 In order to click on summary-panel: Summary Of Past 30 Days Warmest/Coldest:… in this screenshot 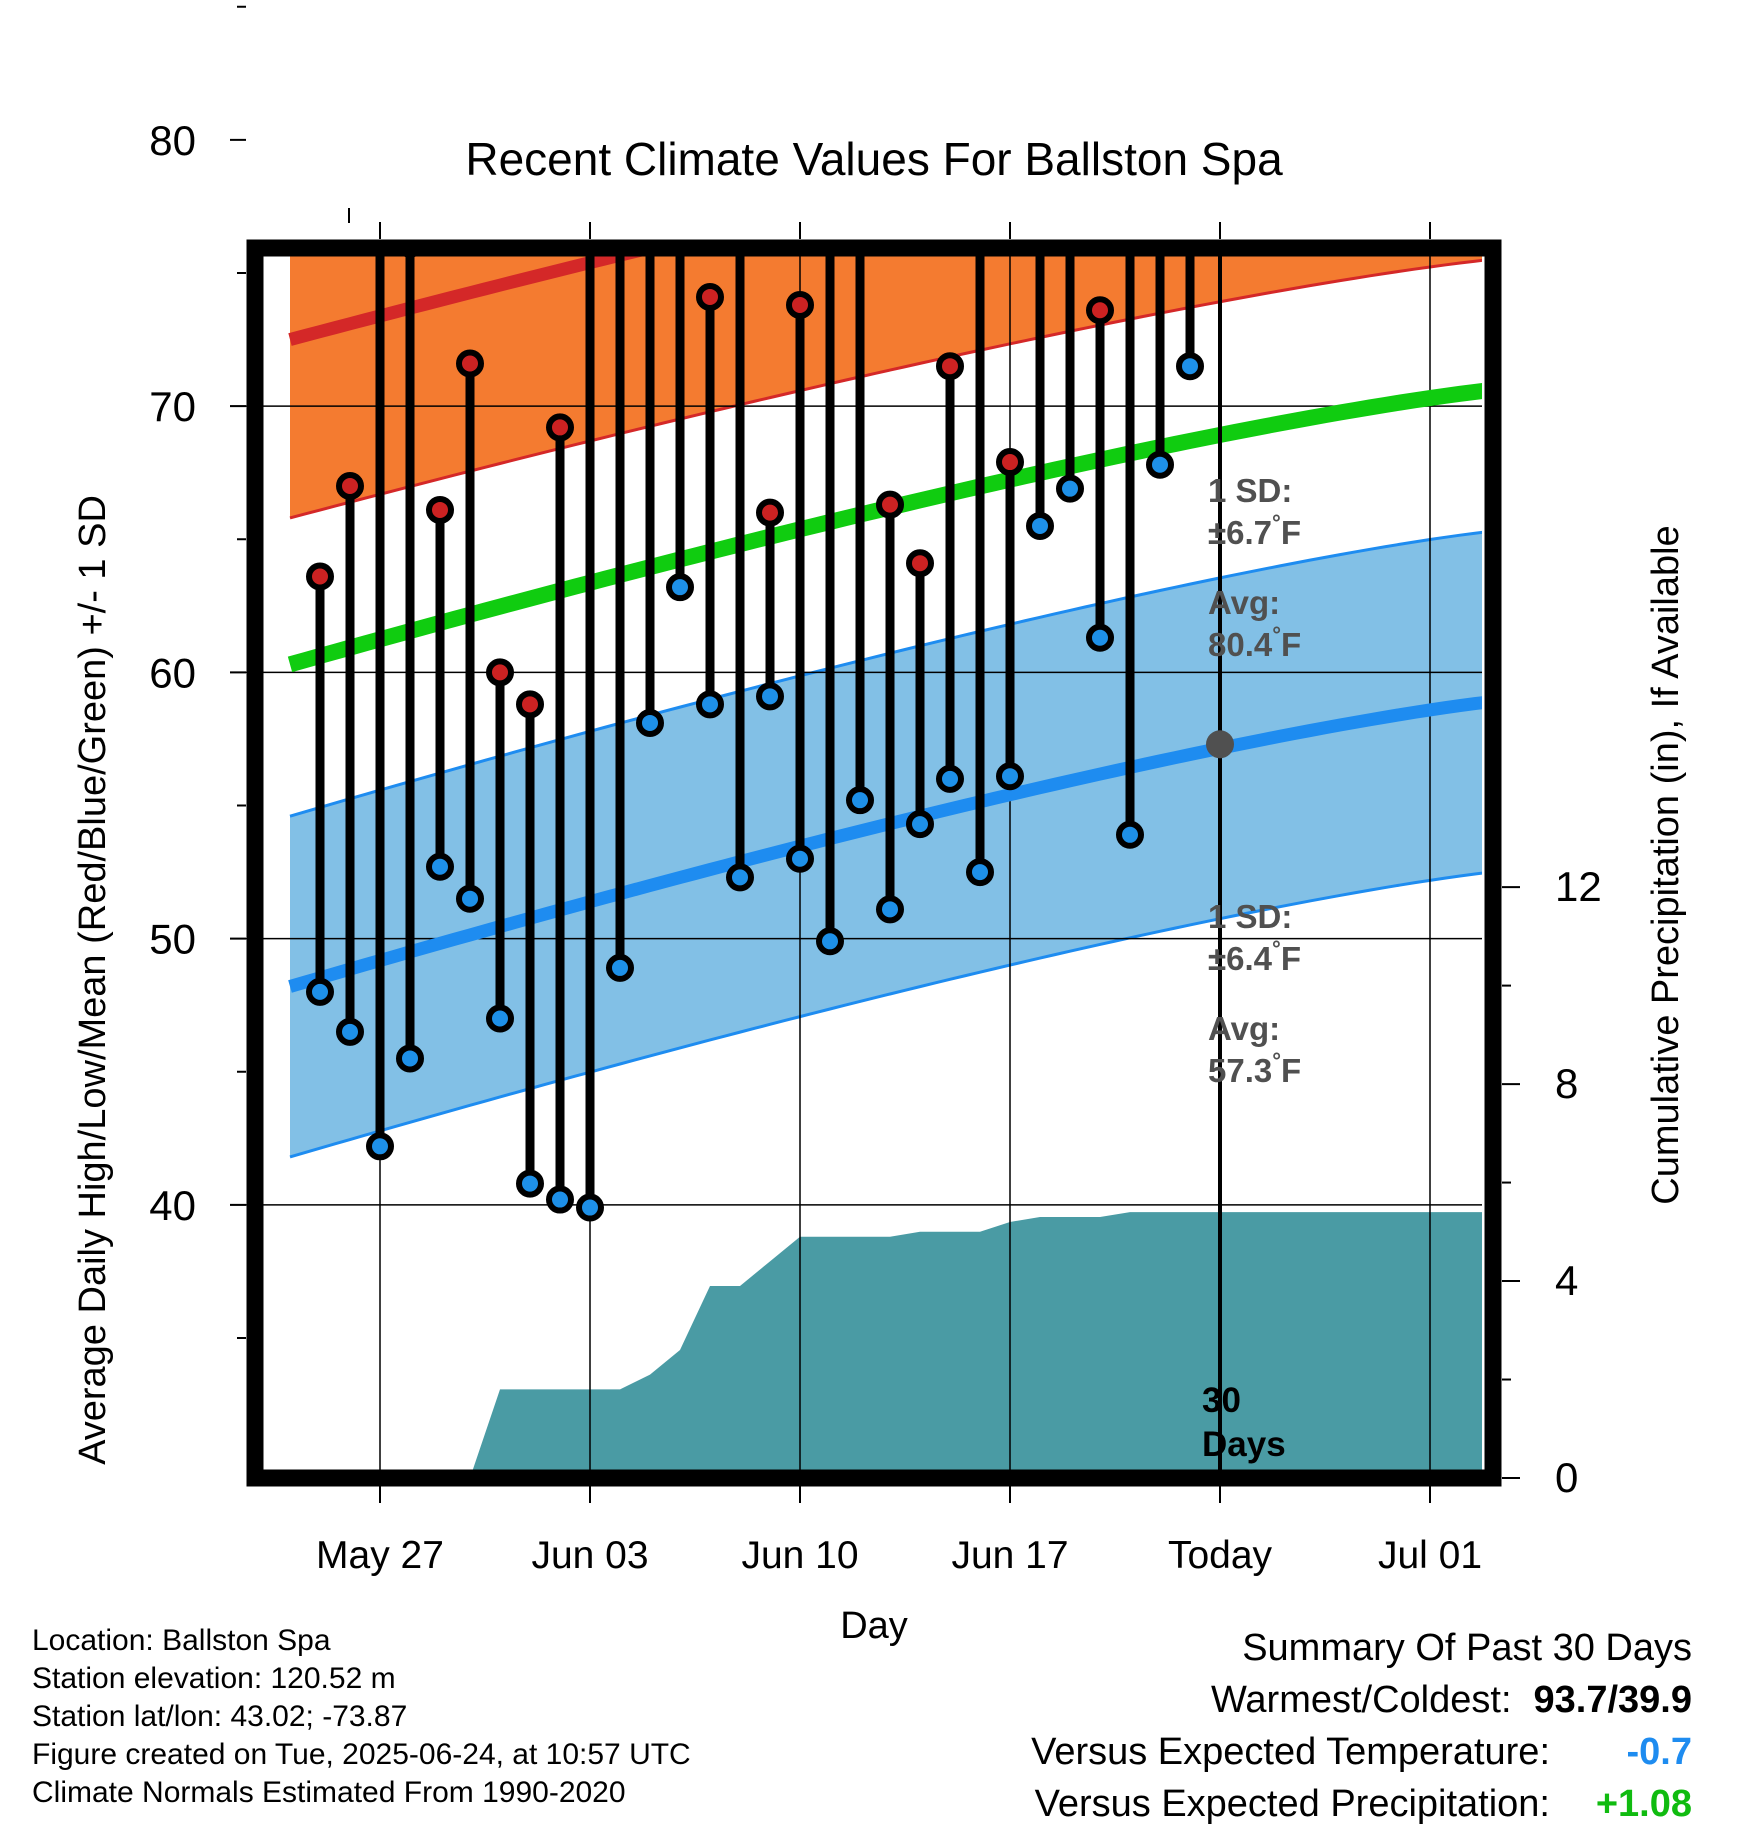, I will do `click(1361, 1726)`.